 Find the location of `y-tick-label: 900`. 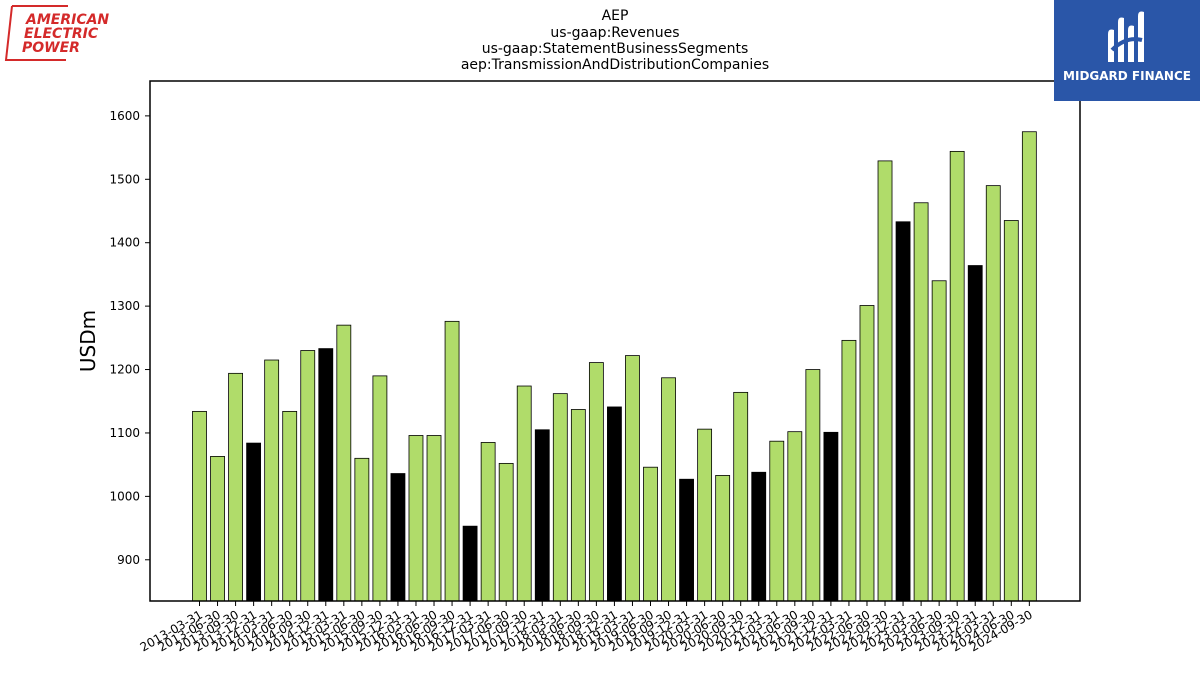

y-tick-label: 900 is located at coordinates (128, 560).